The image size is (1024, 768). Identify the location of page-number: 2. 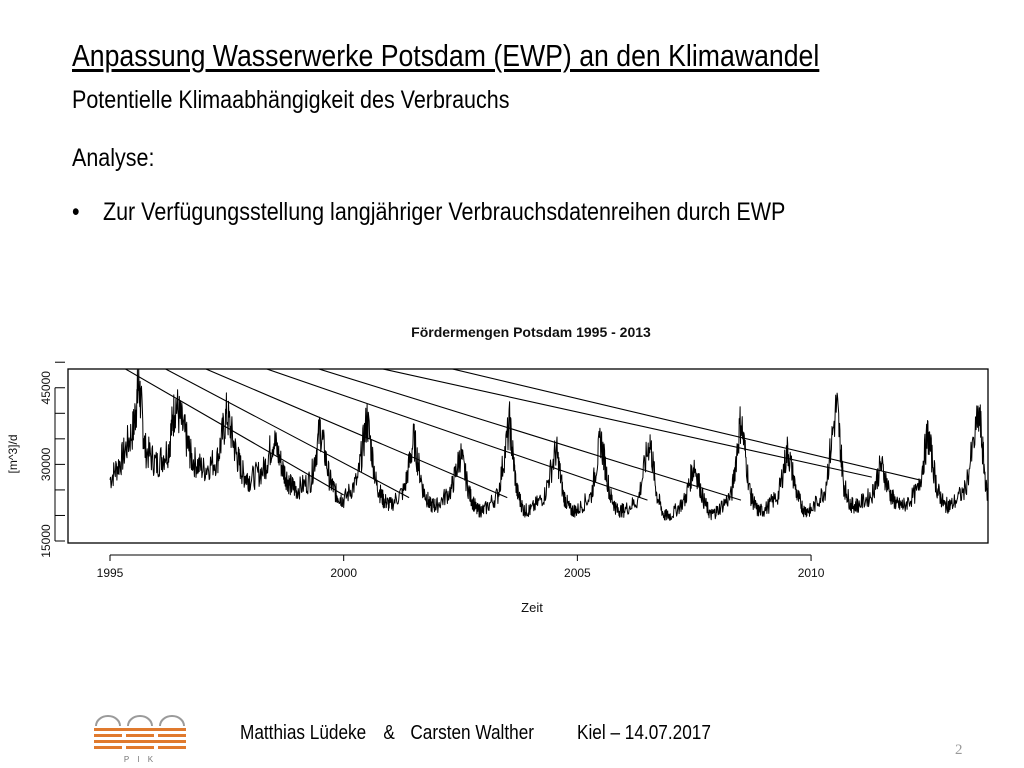
(959, 750).